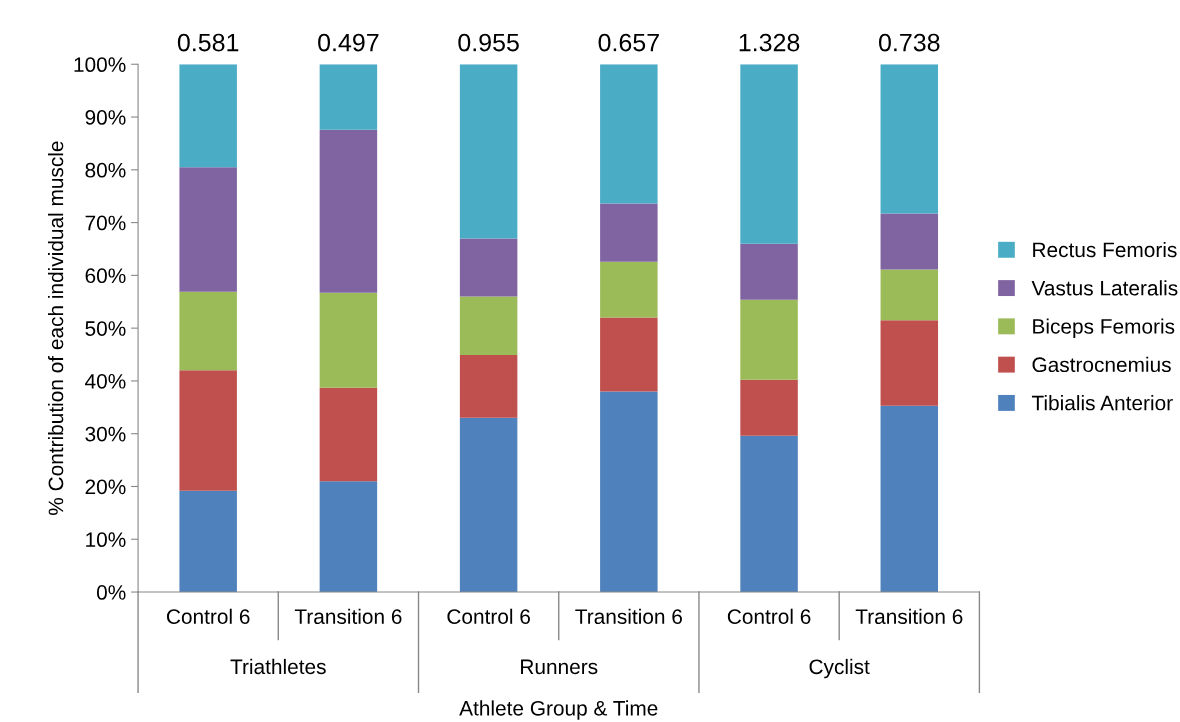  What do you see at coordinates (56, 328) in the screenshot?
I see `y-axis-title: % Contribution of each individual muscle` at bounding box center [56, 328].